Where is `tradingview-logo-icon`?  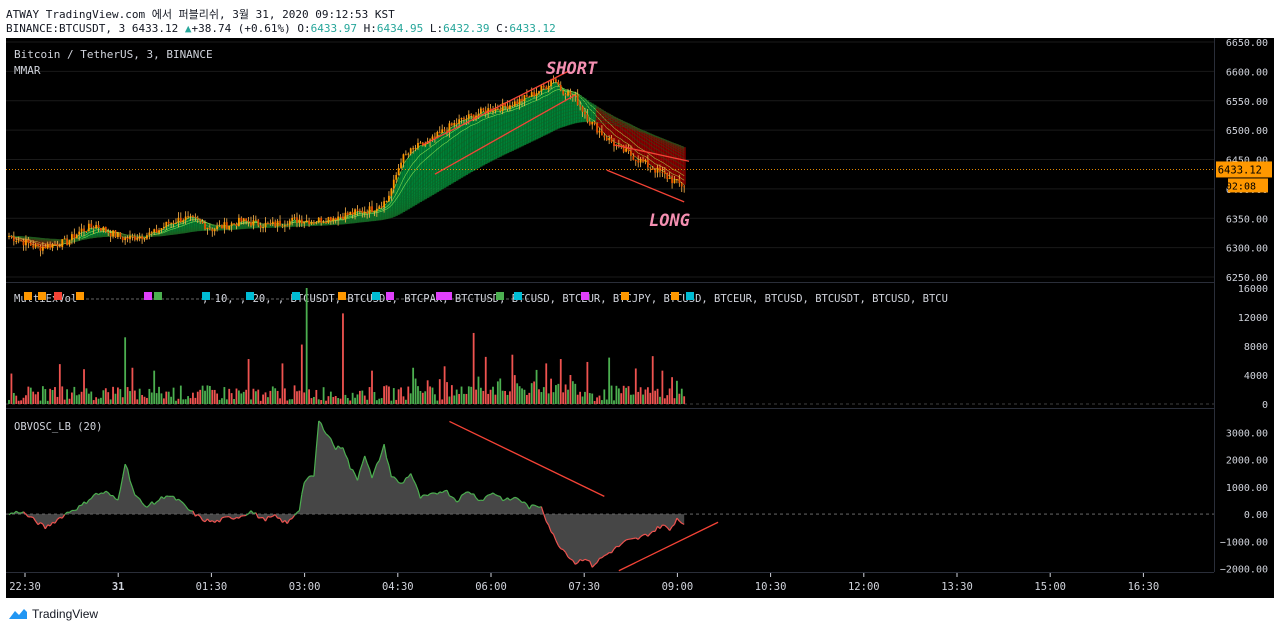 tradingview-logo-icon is located at coordinates (18, 614).